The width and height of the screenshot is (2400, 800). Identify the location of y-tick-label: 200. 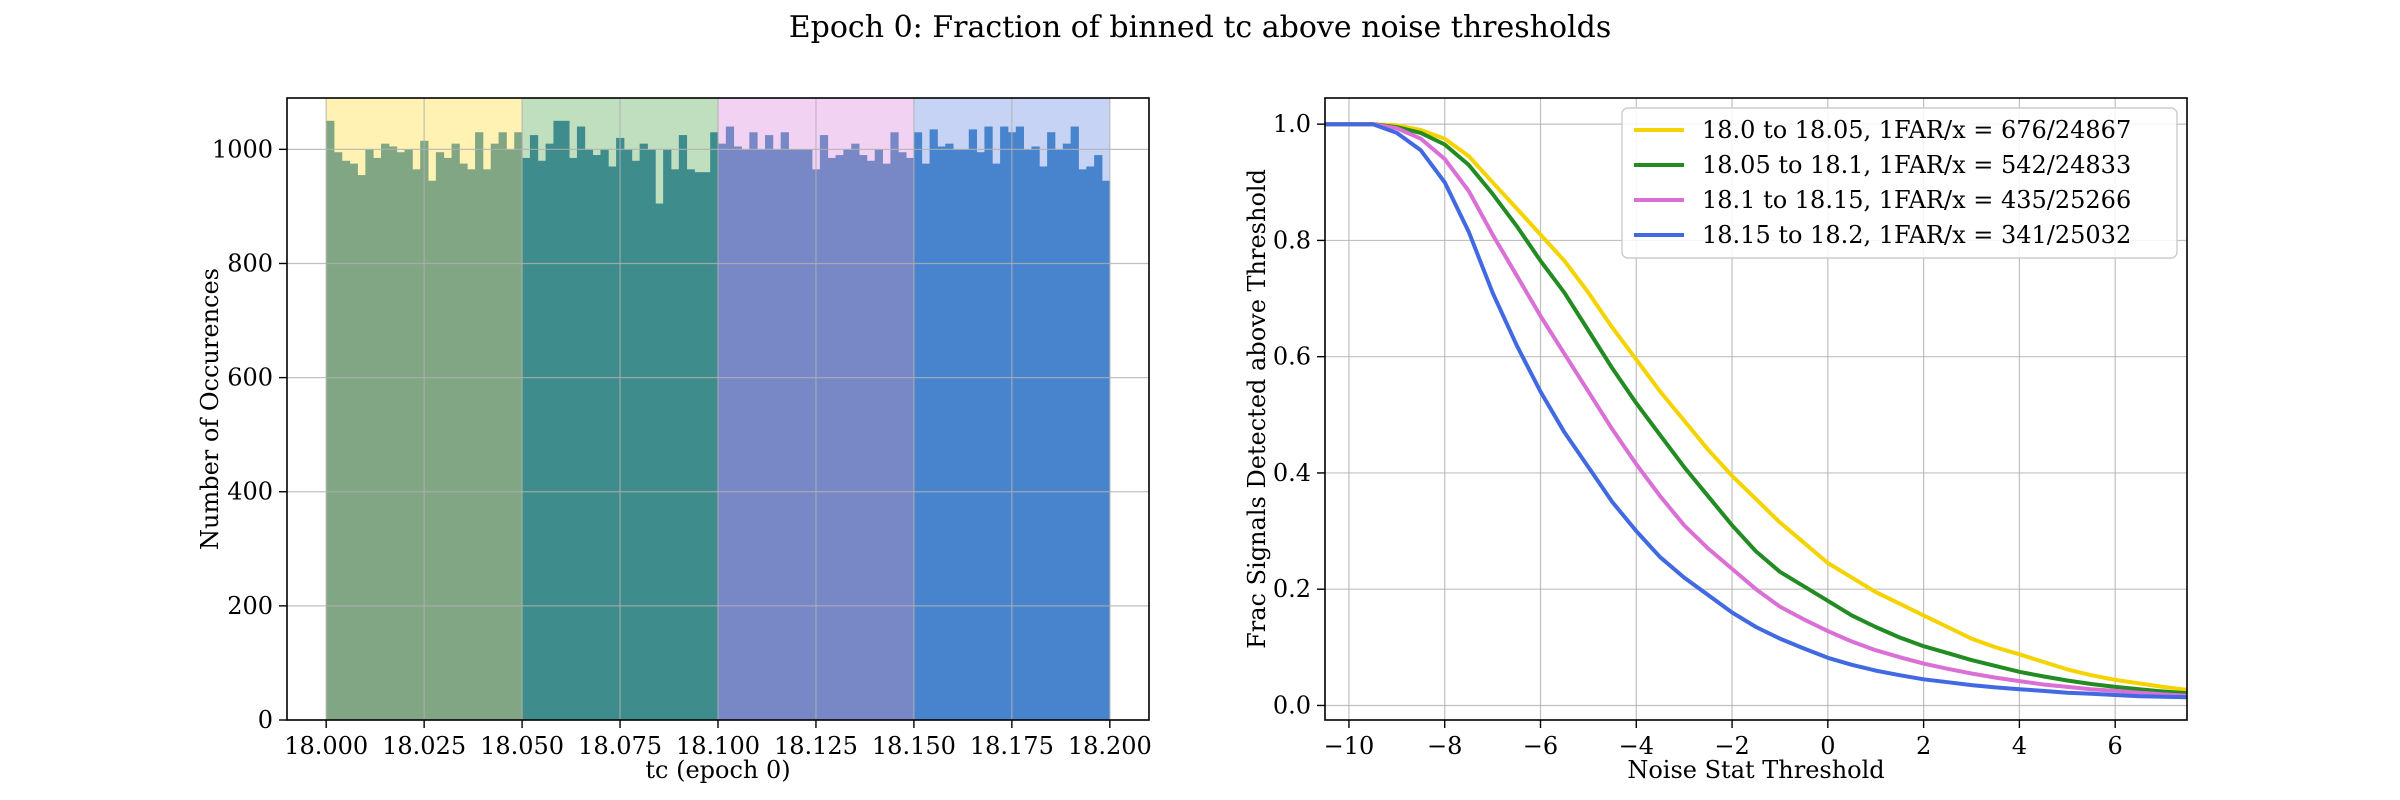
(250, 606).